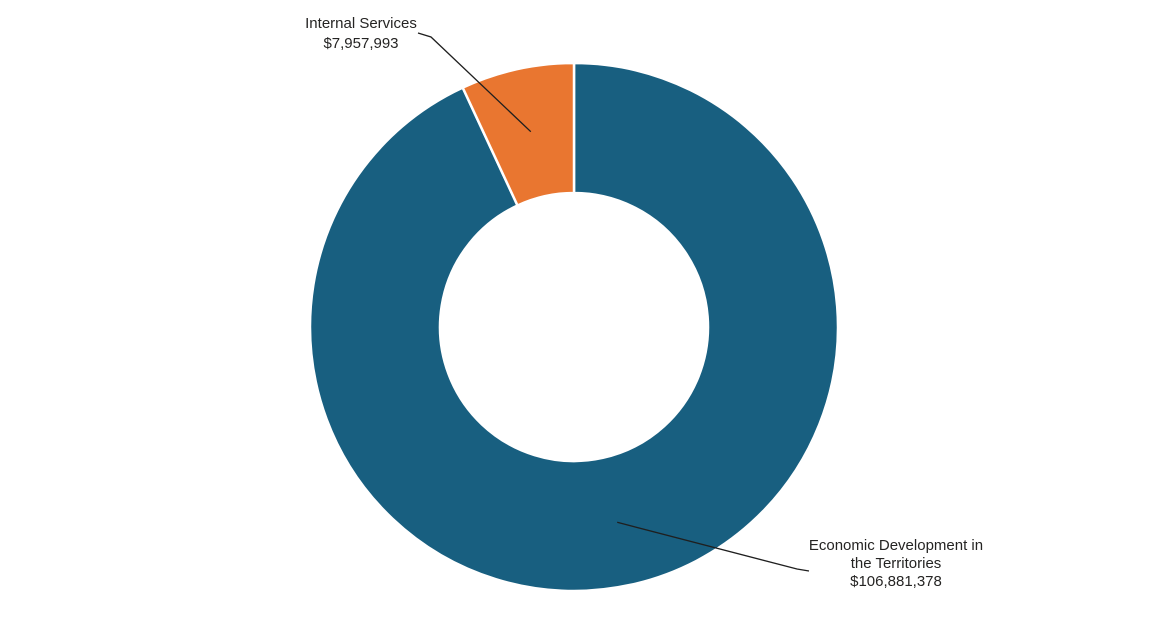 The width and height of the screenshot is (1170, 635). Describe the element at coordinates (896, 581) in the screenshot. I see `slice-value: $106,881,378` at that location.